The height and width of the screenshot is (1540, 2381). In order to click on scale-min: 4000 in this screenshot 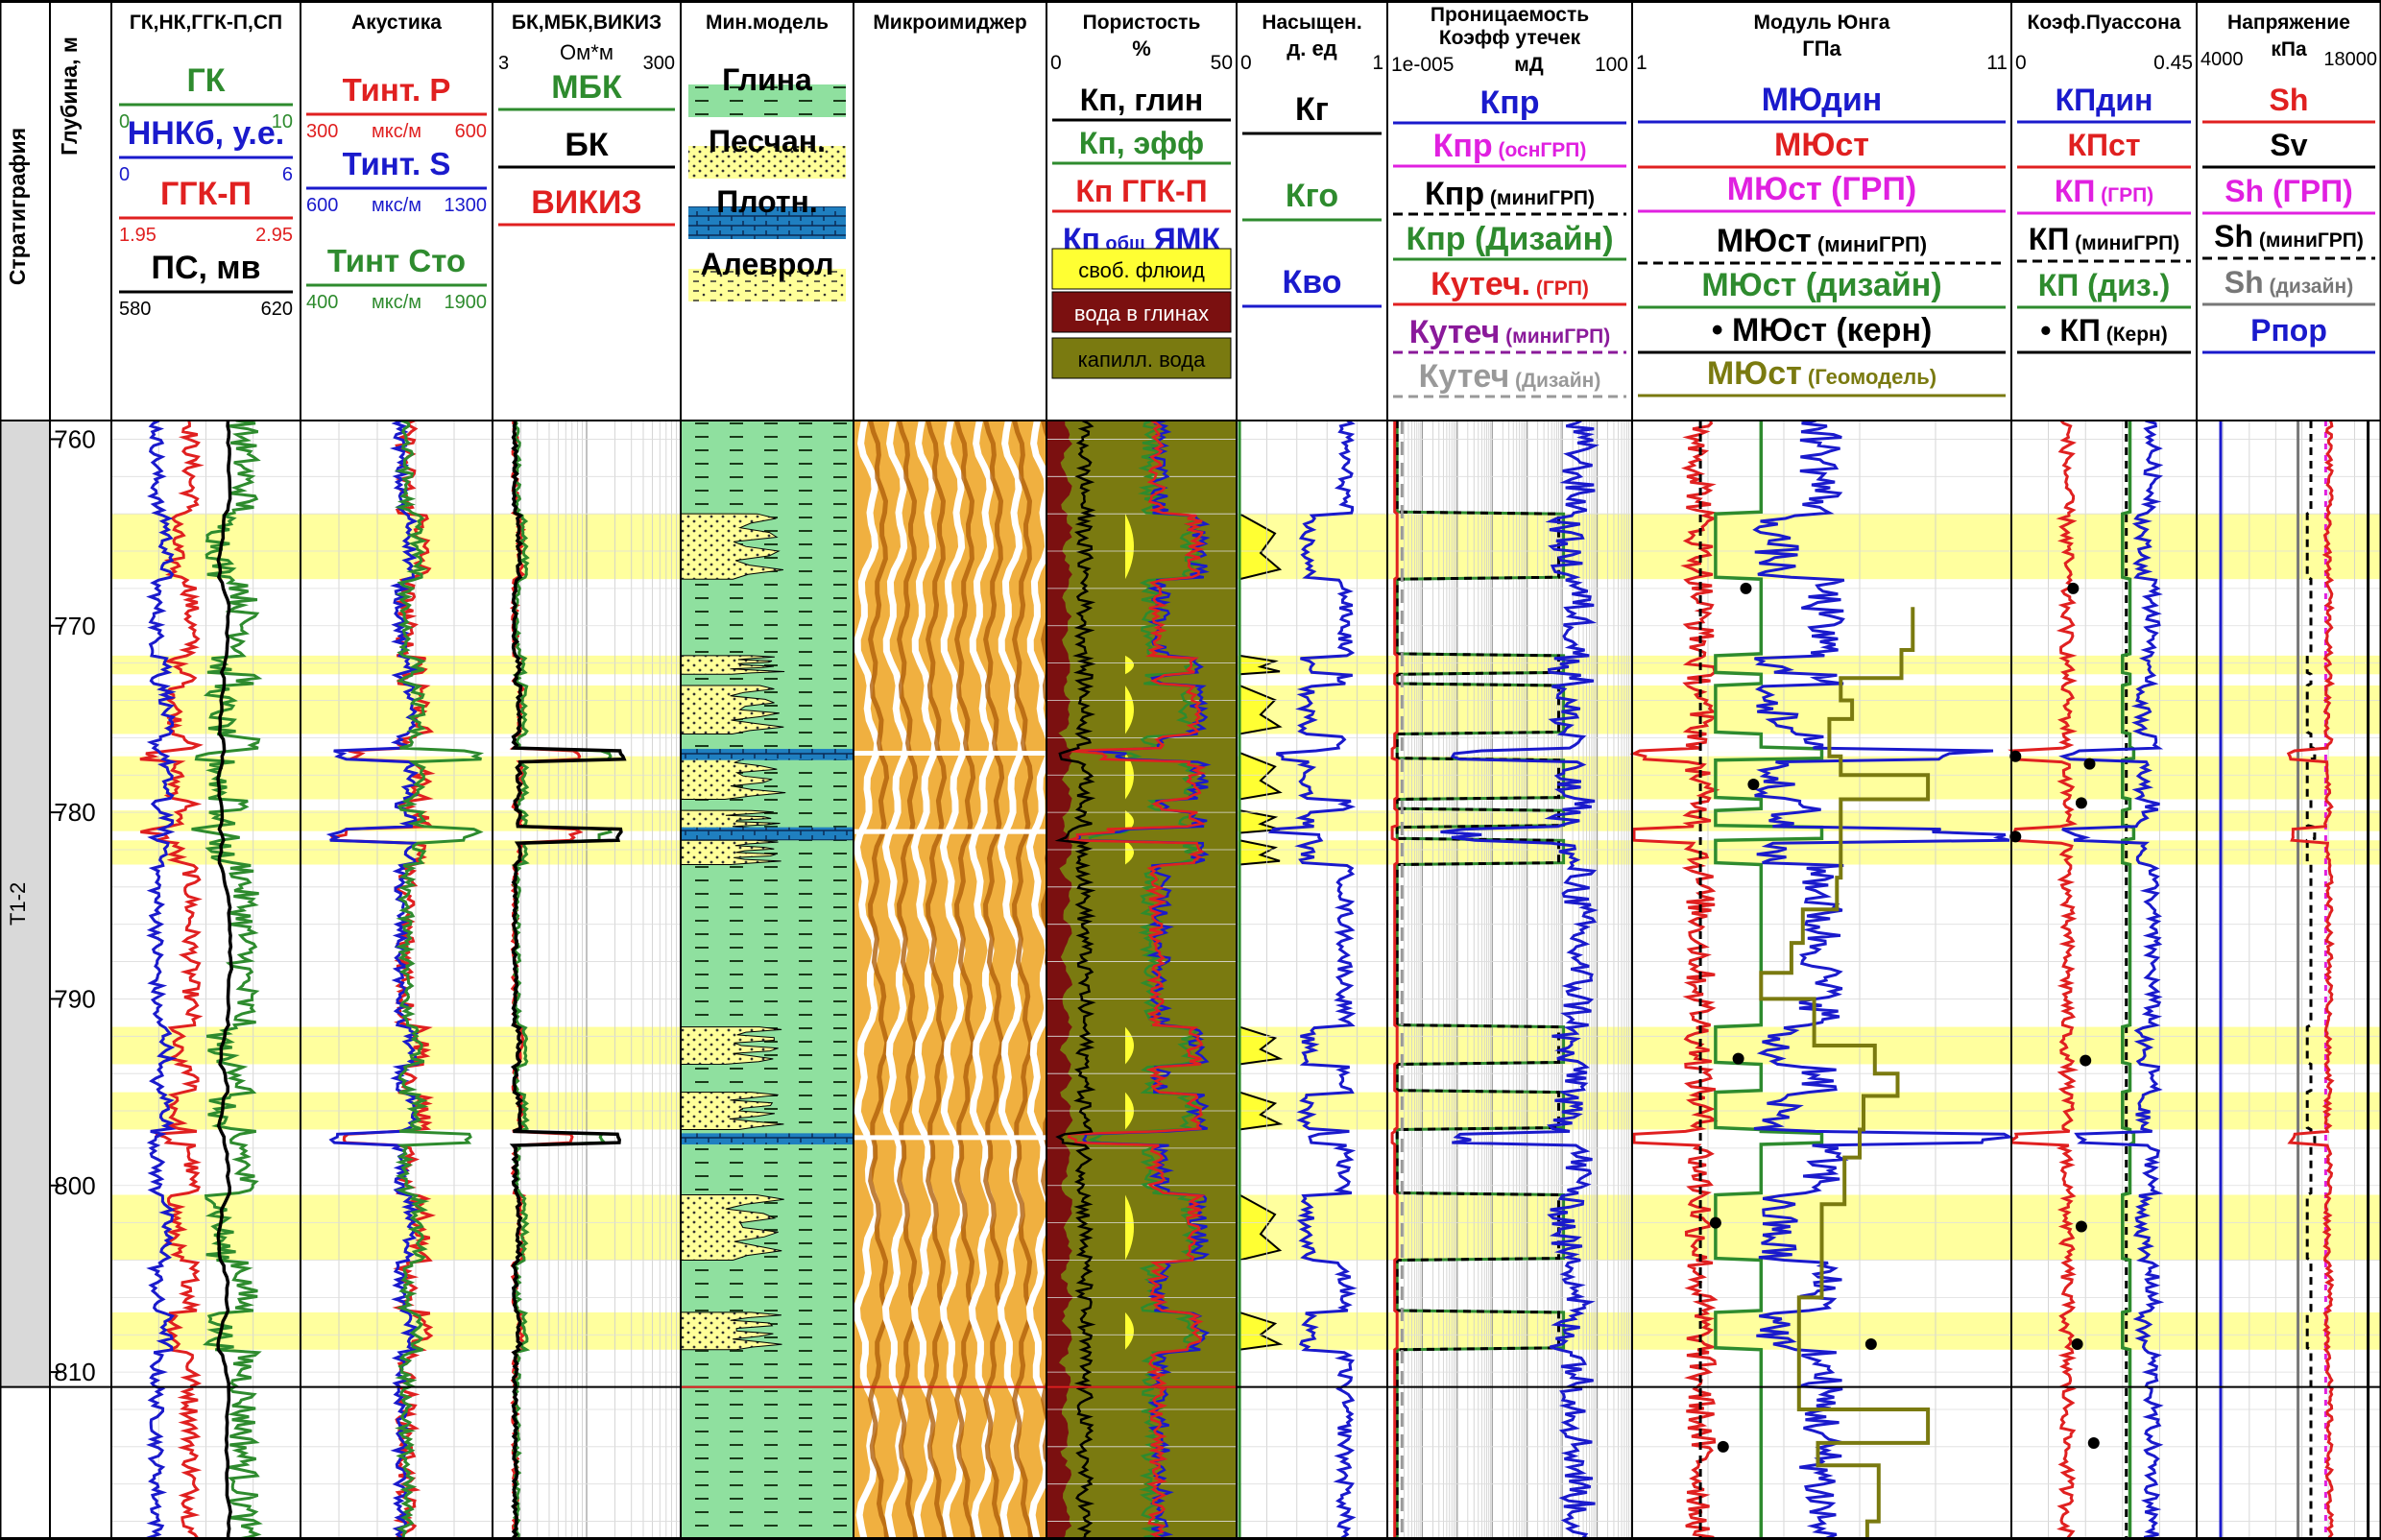, I will do `click(2222, 60)`.